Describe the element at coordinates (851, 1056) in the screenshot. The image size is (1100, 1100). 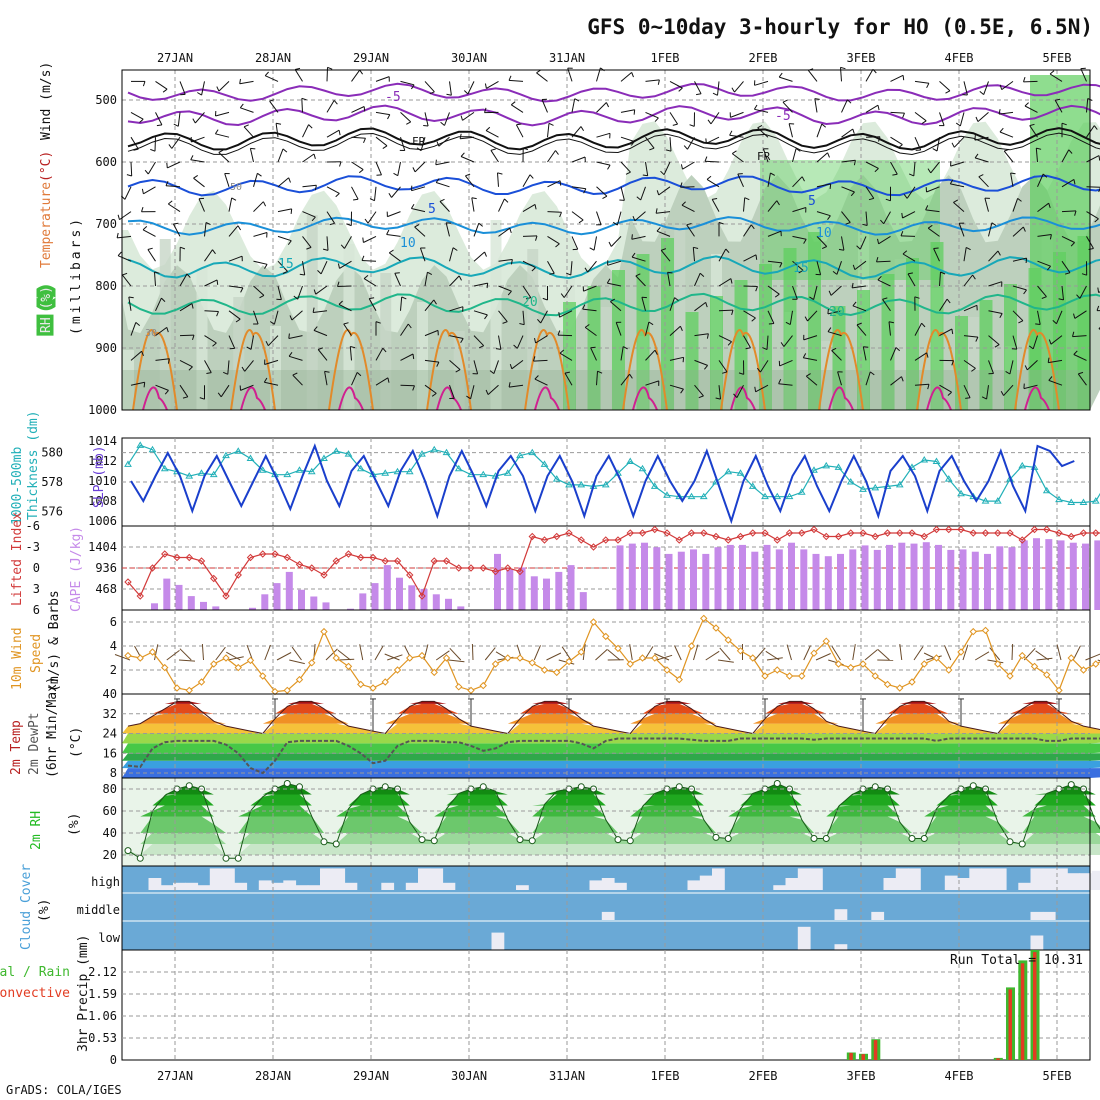
I see `precip-conv-bar` at that location.